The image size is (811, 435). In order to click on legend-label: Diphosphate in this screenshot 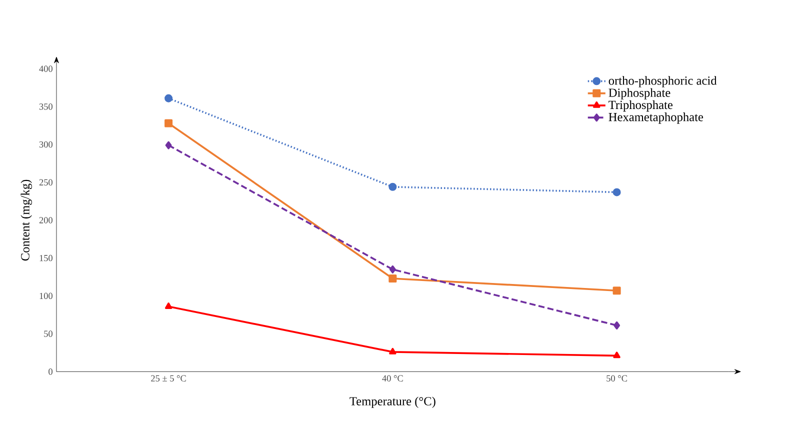, I will do `click(639, 94)`.